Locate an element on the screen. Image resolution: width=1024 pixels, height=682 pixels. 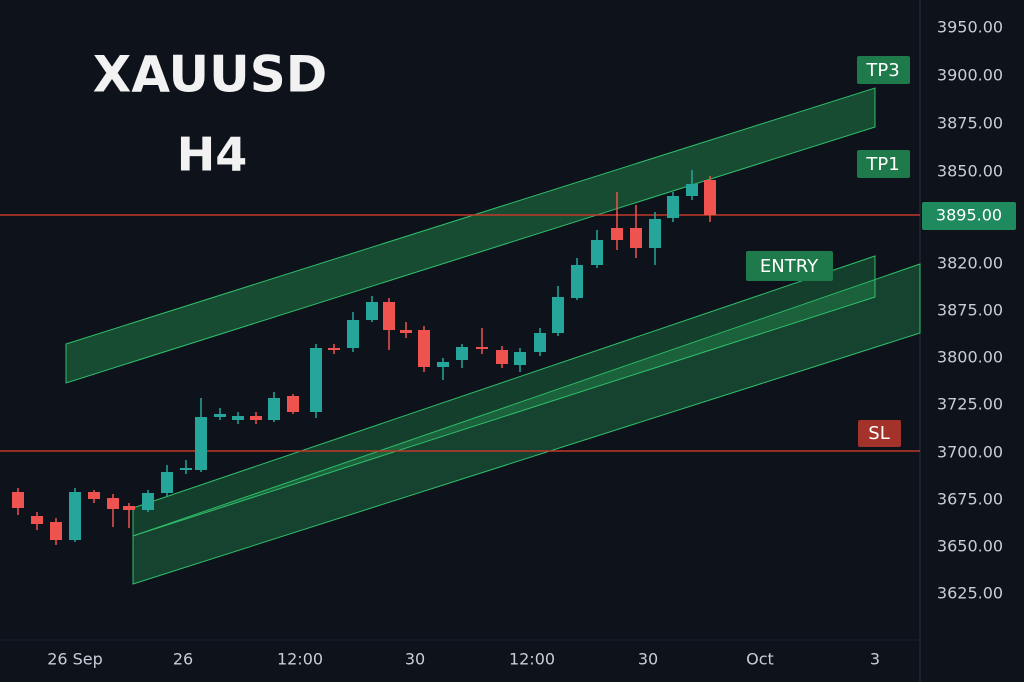
time-label: 26 is located at coordinates (183, 659).